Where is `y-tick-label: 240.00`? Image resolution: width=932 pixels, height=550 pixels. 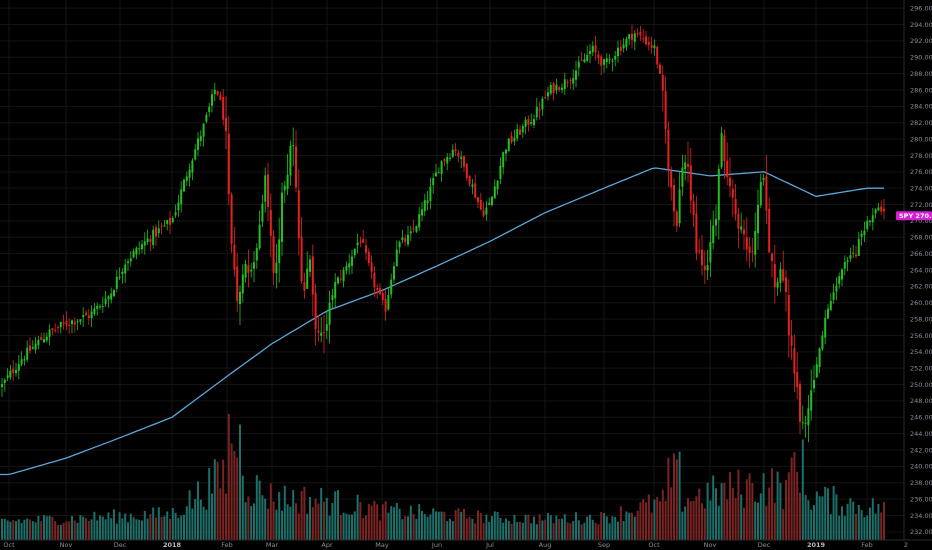 y-tick-label: 240.00 is located at coordinates (921, 467).